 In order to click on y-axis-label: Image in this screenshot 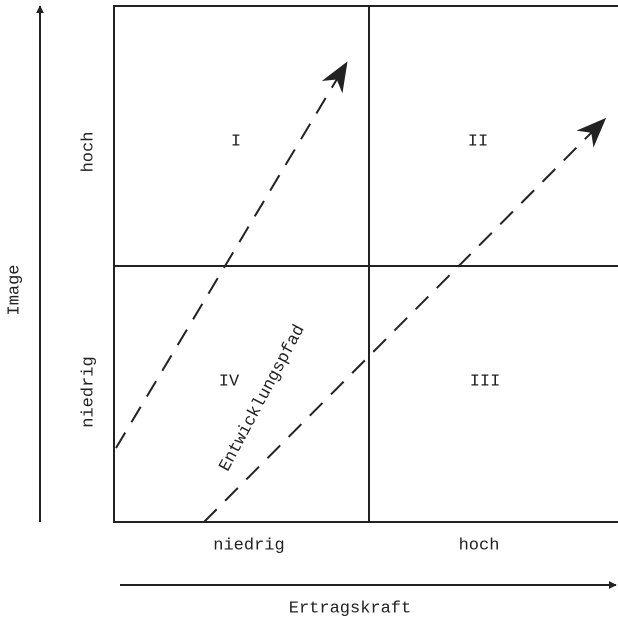, I will do `click(14, 289)`.